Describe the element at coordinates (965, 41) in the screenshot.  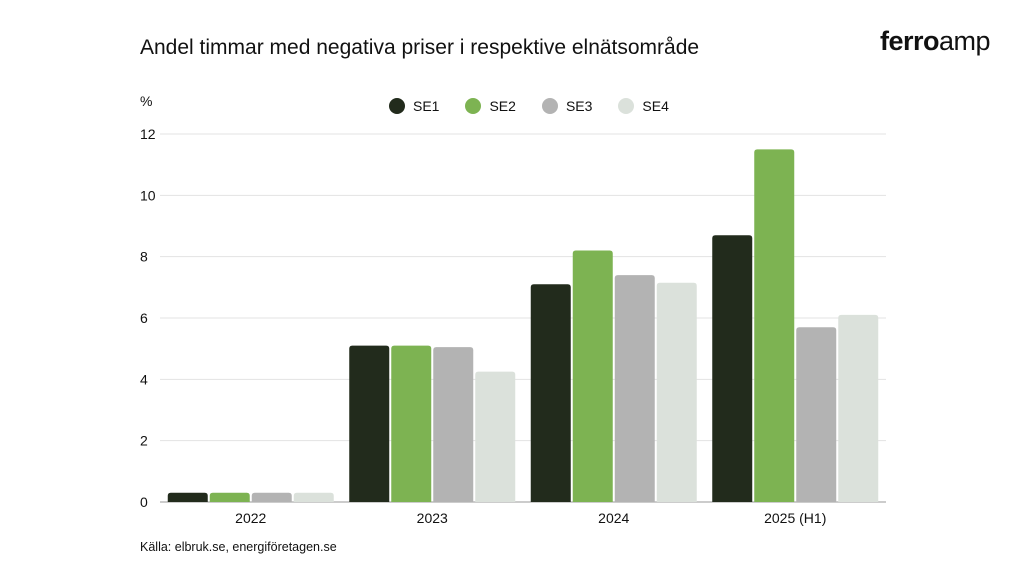
I see `logo-part-amp: amp` at that location.